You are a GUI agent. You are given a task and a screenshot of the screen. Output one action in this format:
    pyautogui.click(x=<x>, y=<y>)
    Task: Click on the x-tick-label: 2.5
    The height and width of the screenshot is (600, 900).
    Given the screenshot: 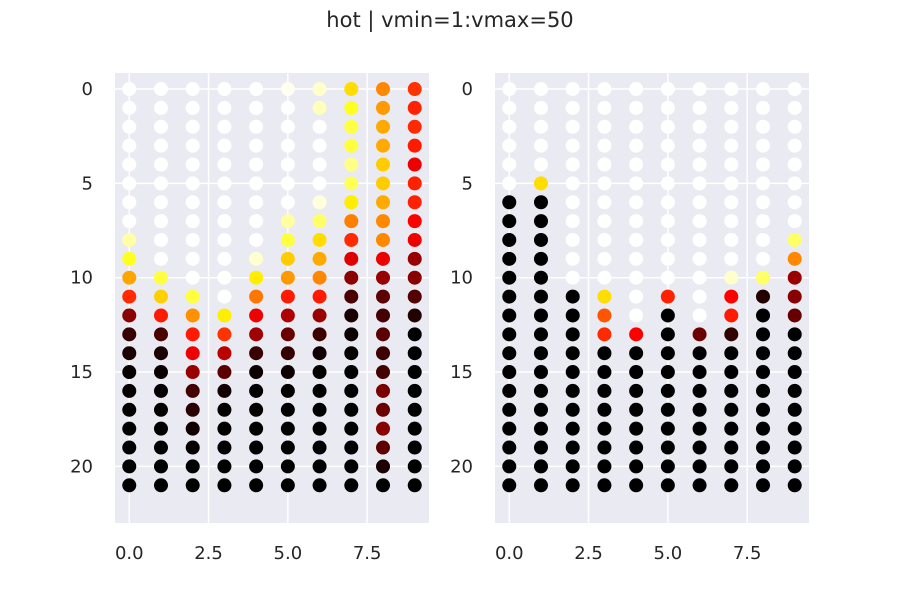 What is the action you would take?
    pyautogui.click(x=588, y=553)
    